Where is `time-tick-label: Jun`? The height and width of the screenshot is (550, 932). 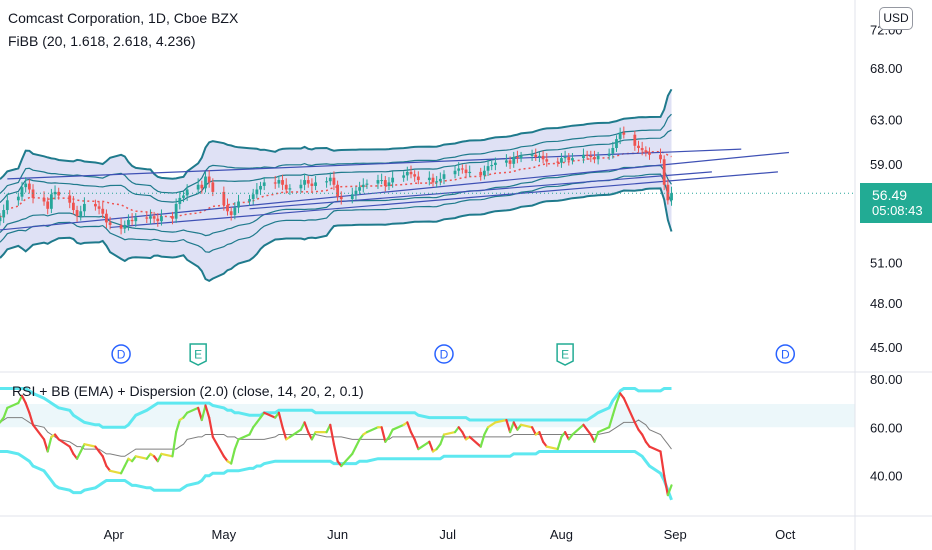 time-tick-label: Jun is located at coordinates (337, 534).